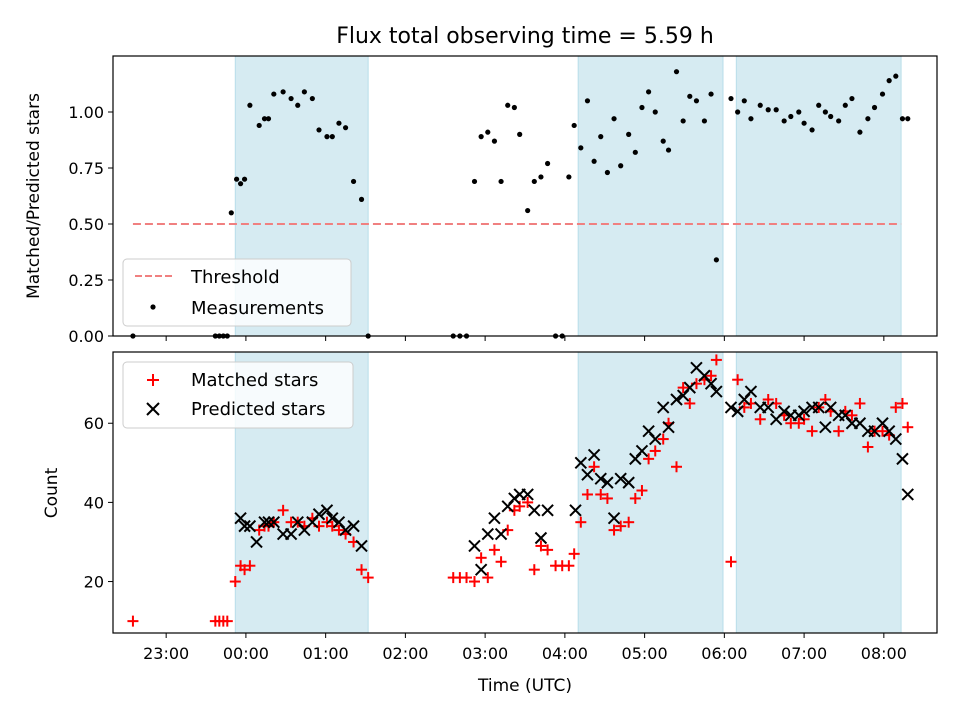 This screenshot has height=720, width=960. Describe the element at coordinates (86, 280) in the screenshot. I see `y-tick-label: 0.25` at that location.